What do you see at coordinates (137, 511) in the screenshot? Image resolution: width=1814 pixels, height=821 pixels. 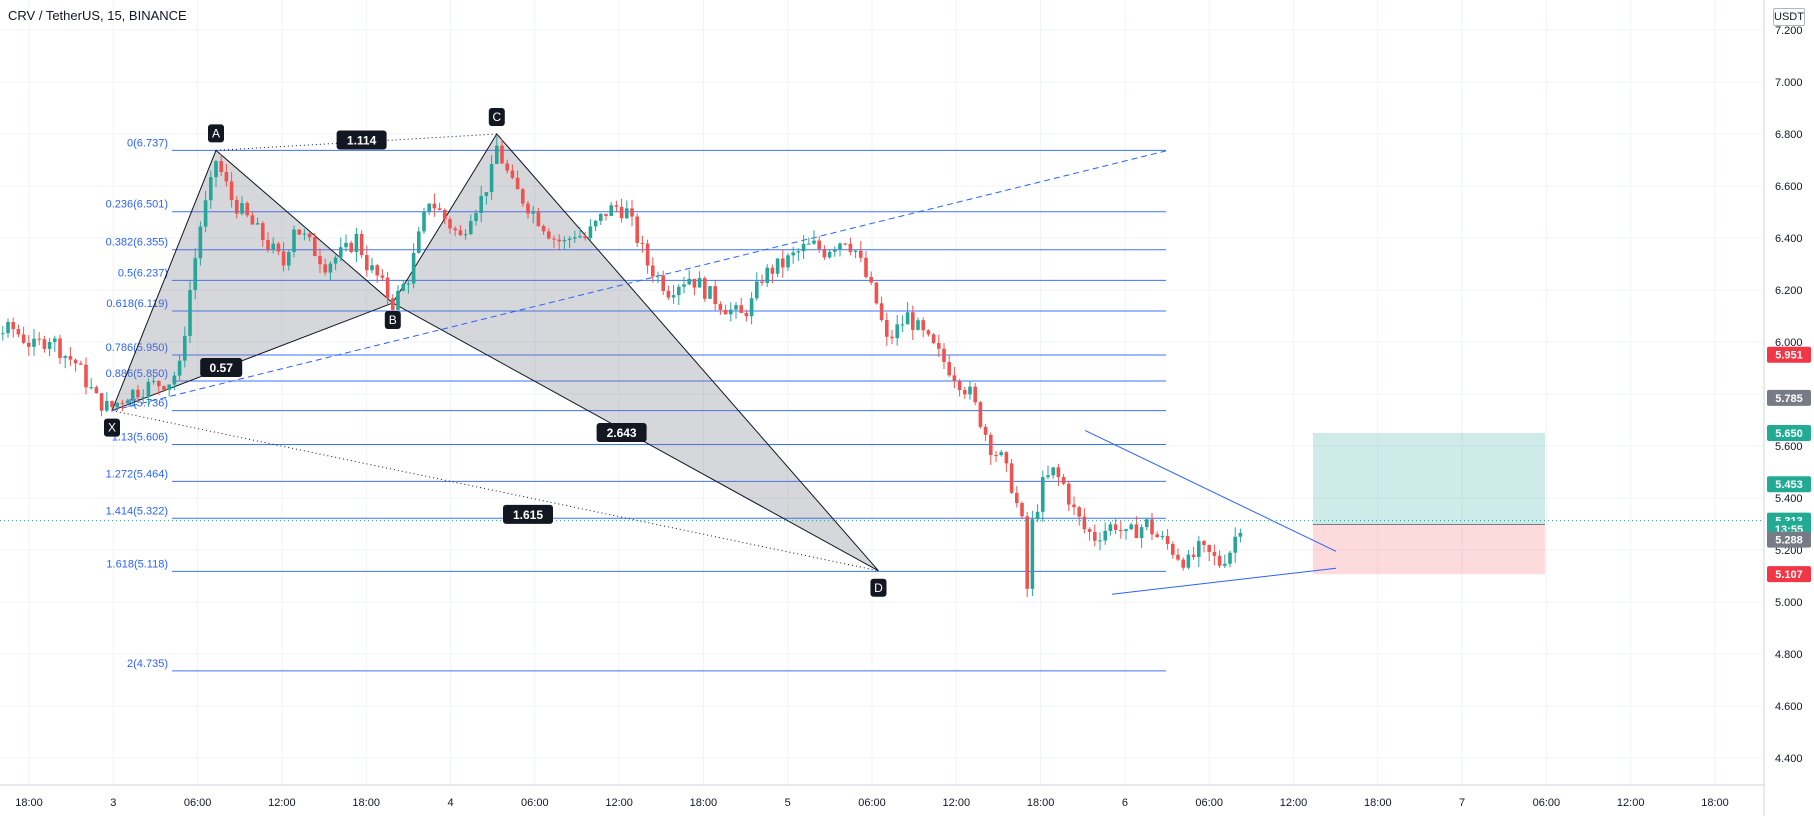 I see `fib-level-label: 1.414(5.322)` at bounding box center [137, 511].